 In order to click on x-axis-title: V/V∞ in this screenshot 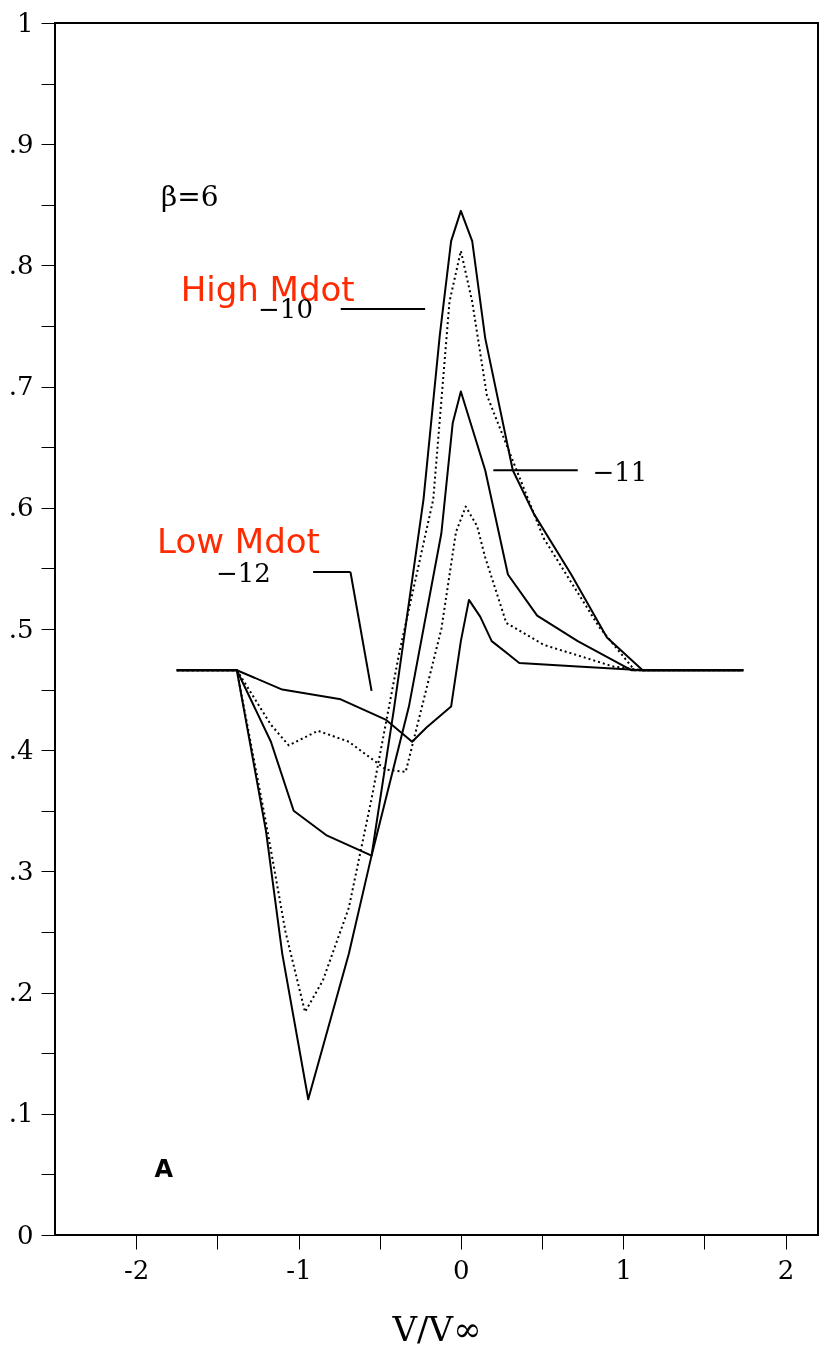, I will do `click(436, 1328)`.